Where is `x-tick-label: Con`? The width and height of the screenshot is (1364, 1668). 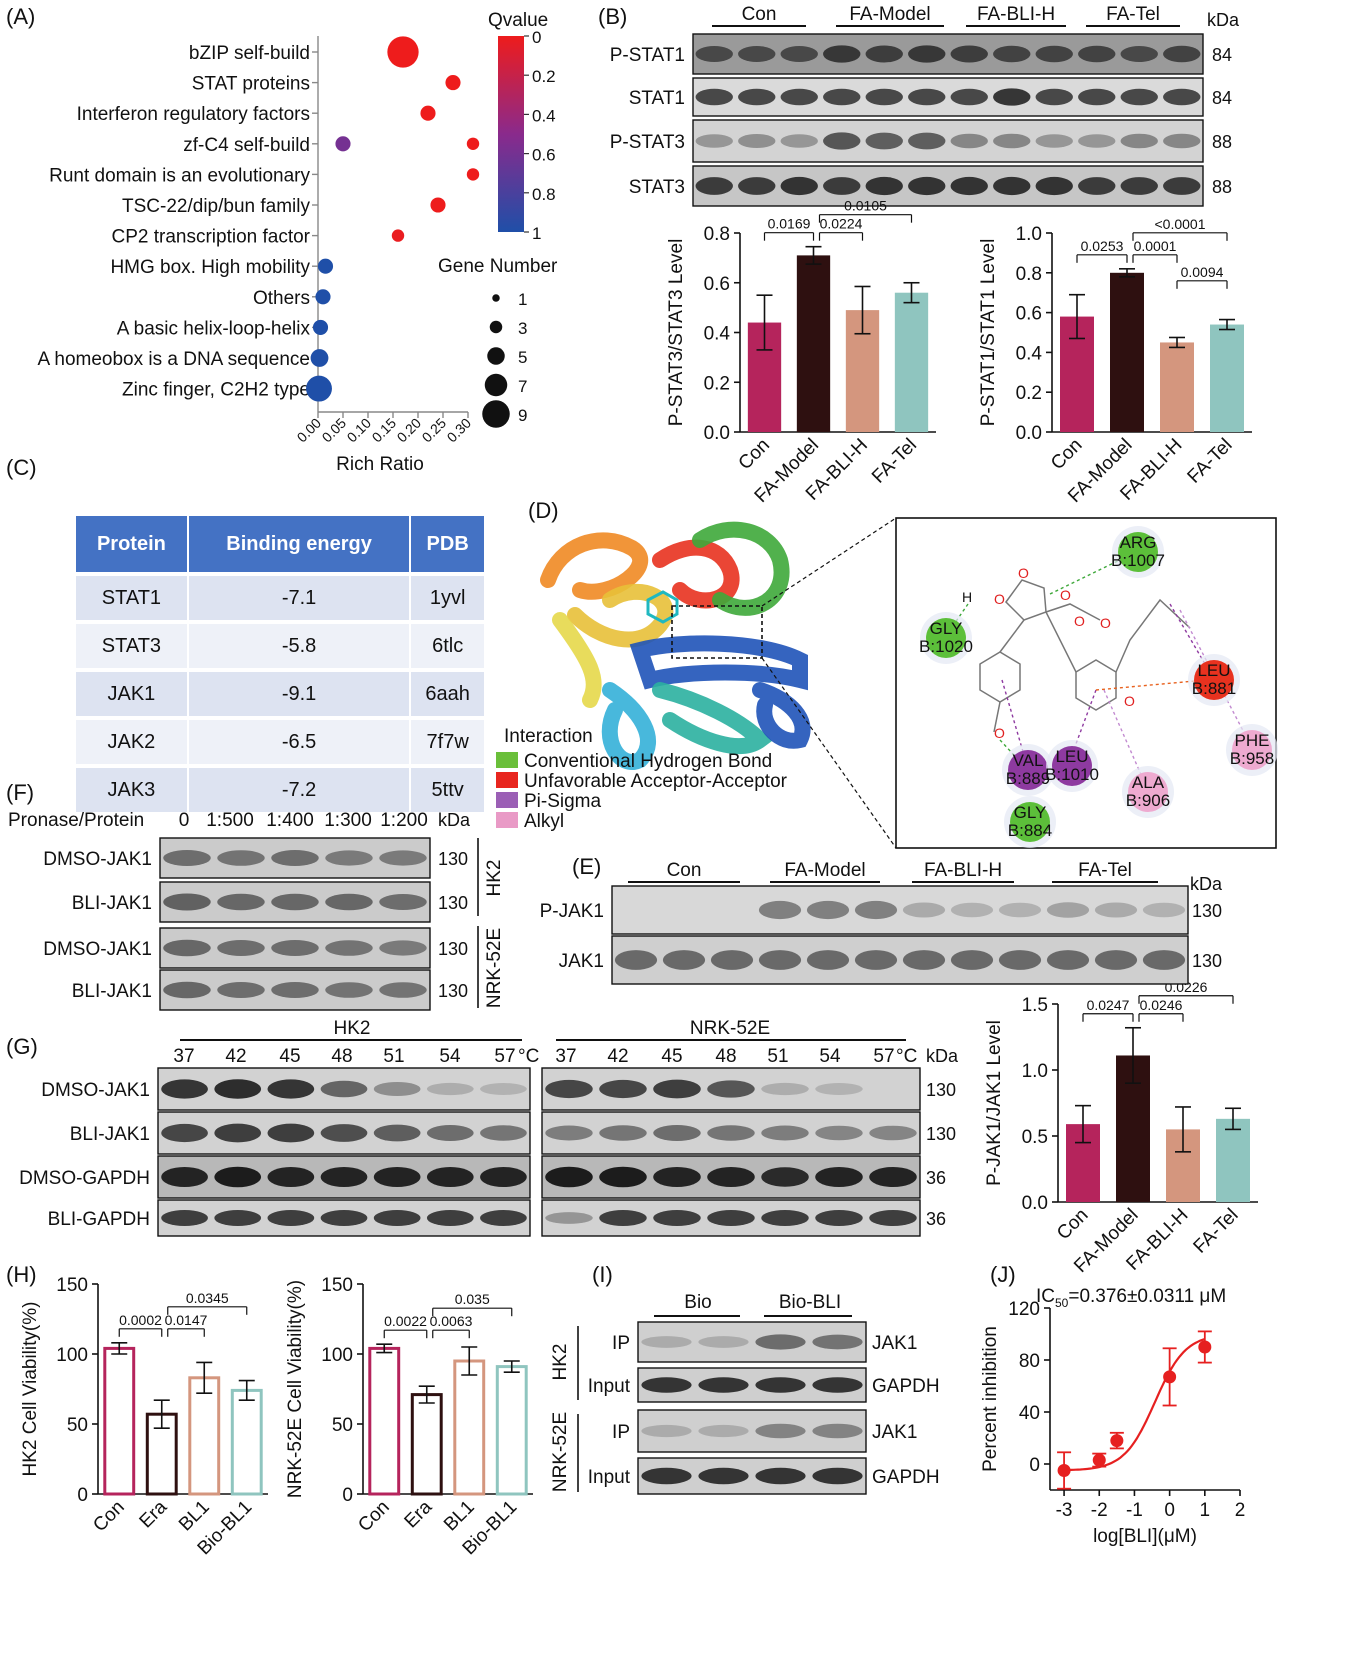 x-tick-label: Con is located at coordinates (108, 1516).